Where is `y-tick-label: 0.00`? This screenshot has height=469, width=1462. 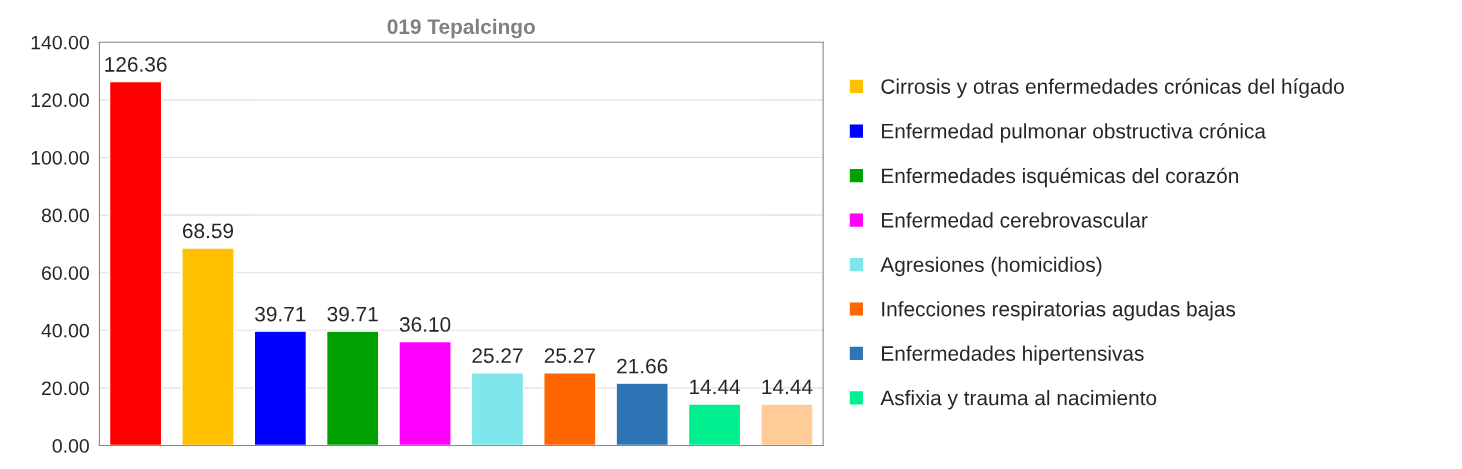 y-tick-label: 0.00 is located at coordinates (70, 446).